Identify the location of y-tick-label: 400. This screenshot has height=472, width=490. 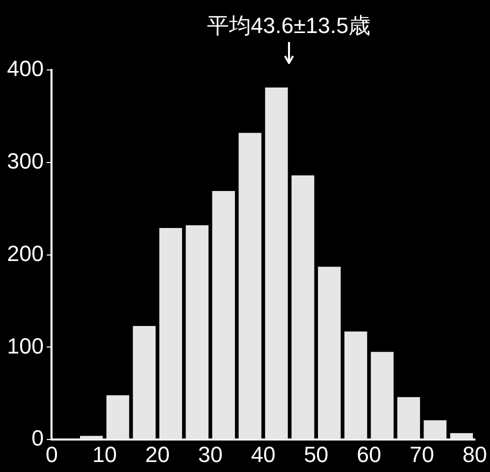
(25, 69).